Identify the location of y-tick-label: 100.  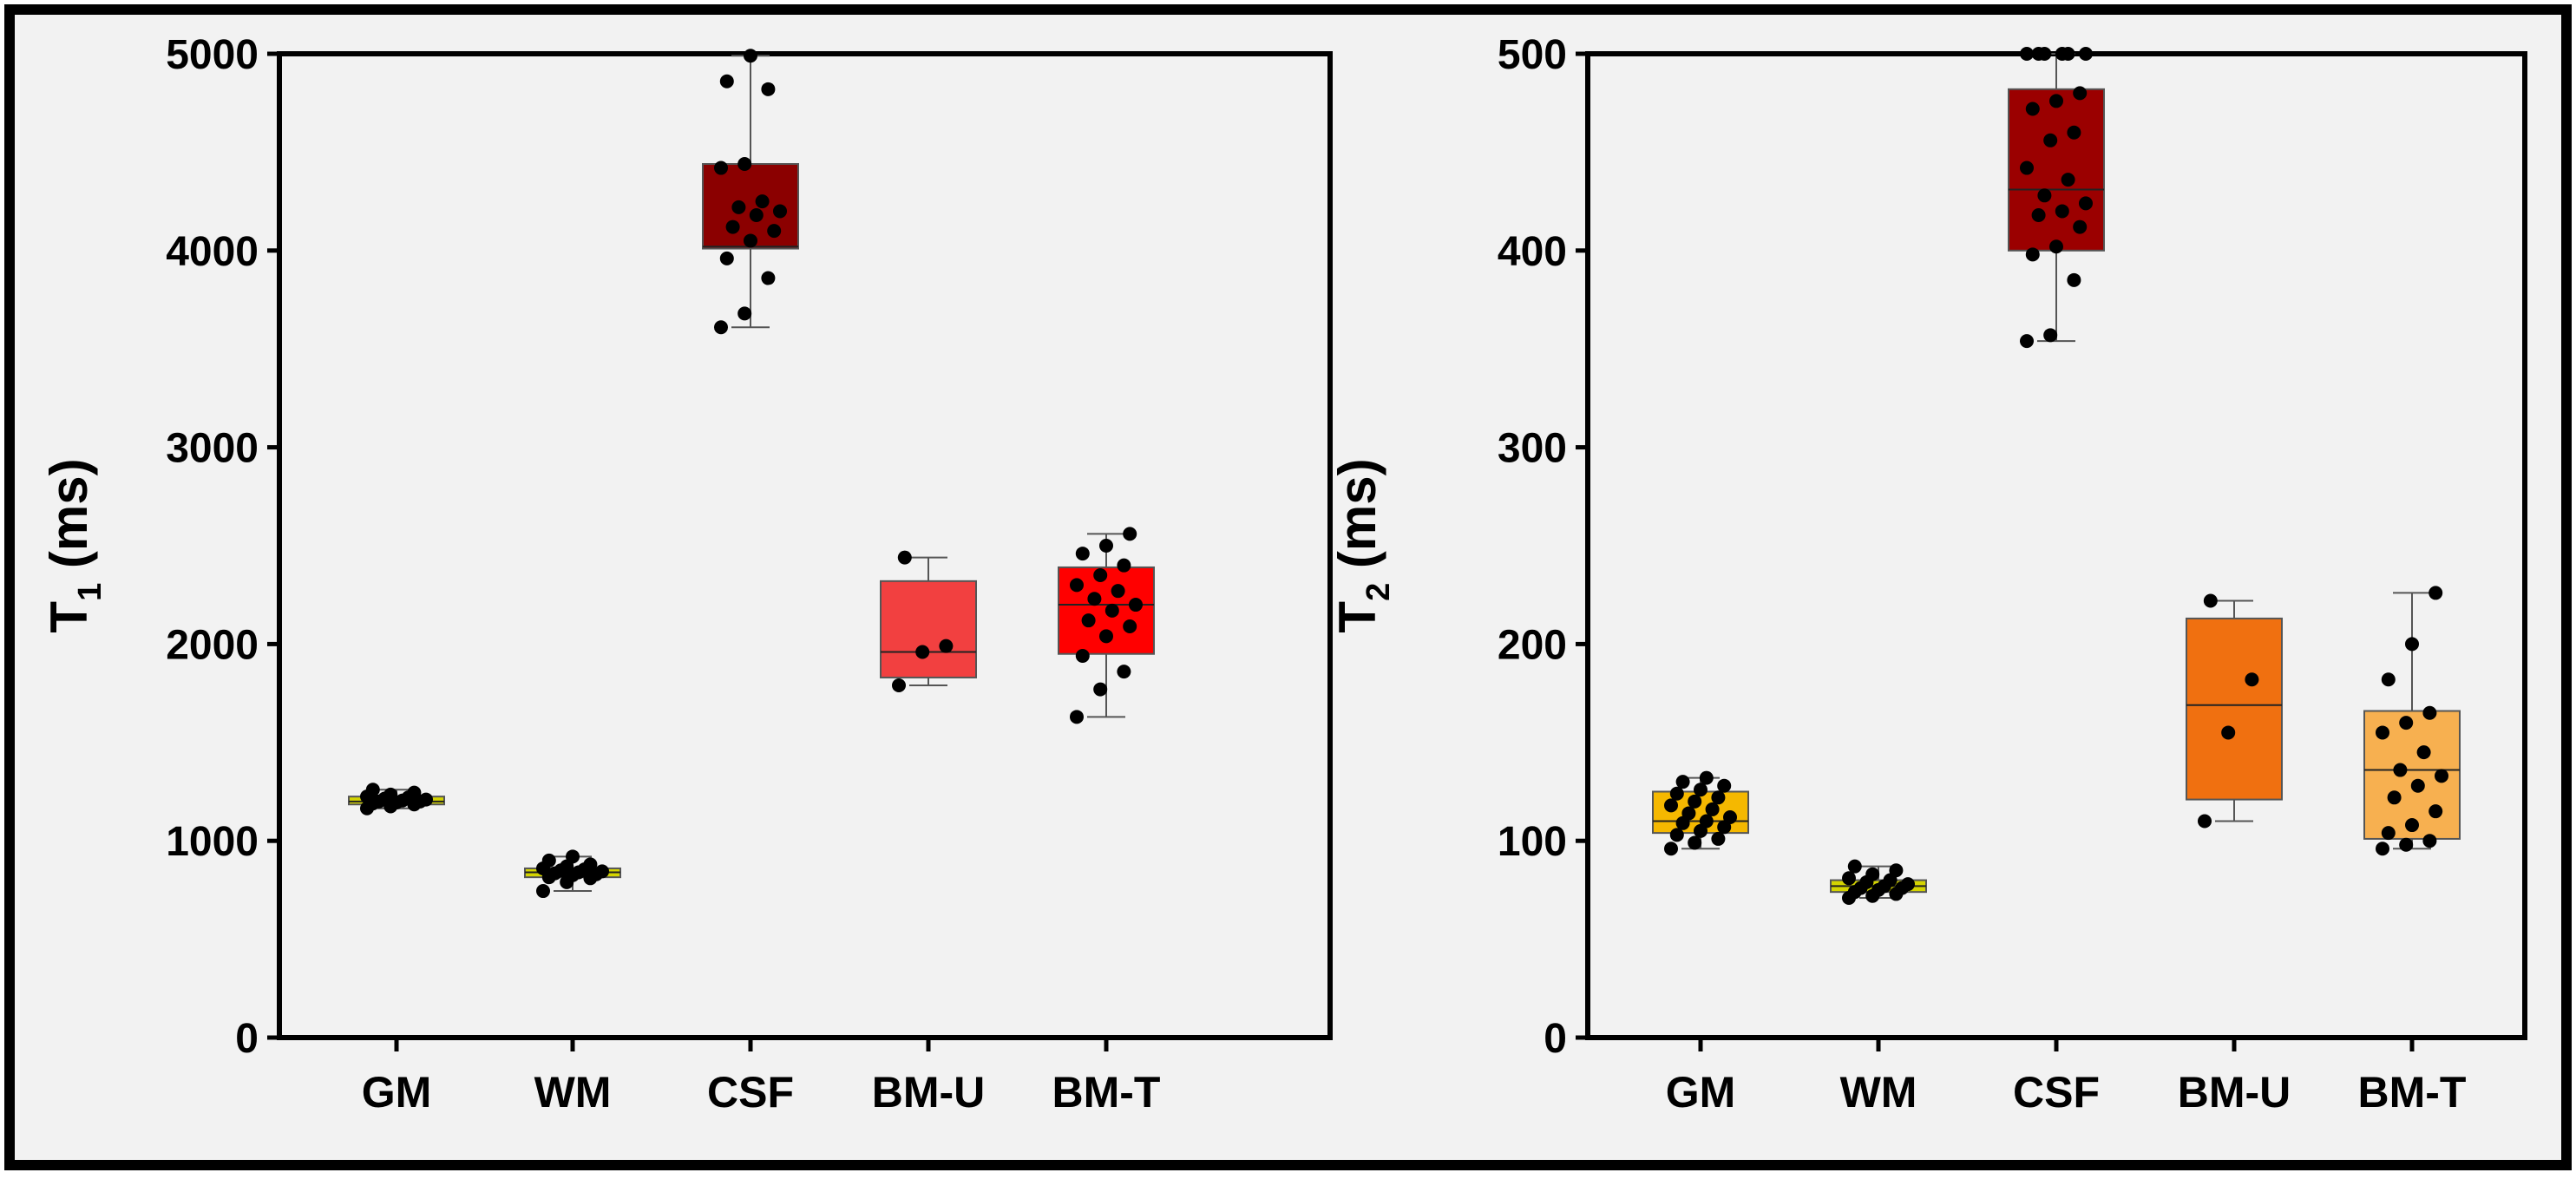
(1532, 842).